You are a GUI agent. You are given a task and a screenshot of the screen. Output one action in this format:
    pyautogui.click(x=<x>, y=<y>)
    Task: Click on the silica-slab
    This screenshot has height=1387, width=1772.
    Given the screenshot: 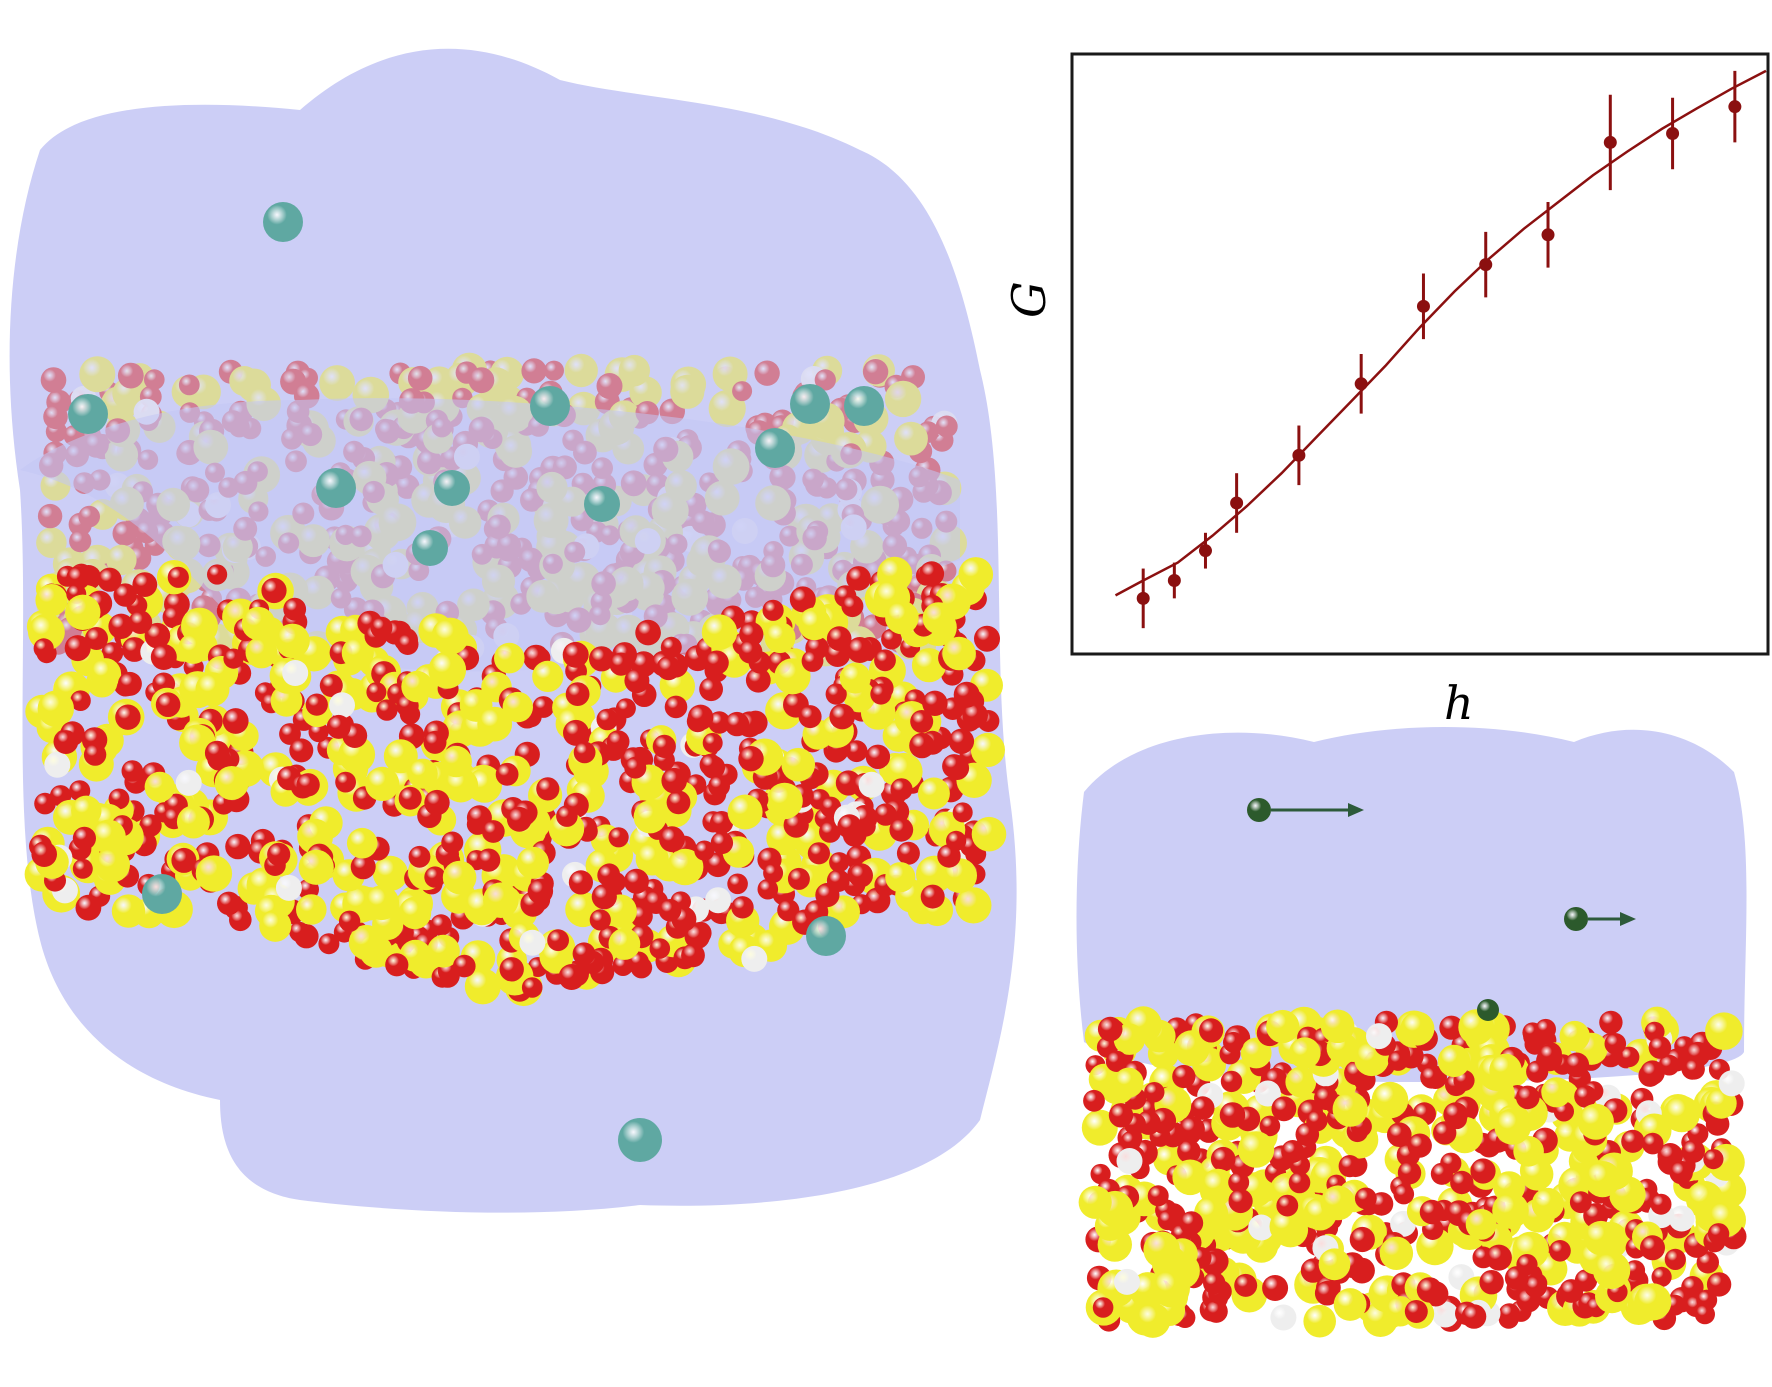 What is the action you would take?
    pyautogui.click(x=1412, y=1172)
    